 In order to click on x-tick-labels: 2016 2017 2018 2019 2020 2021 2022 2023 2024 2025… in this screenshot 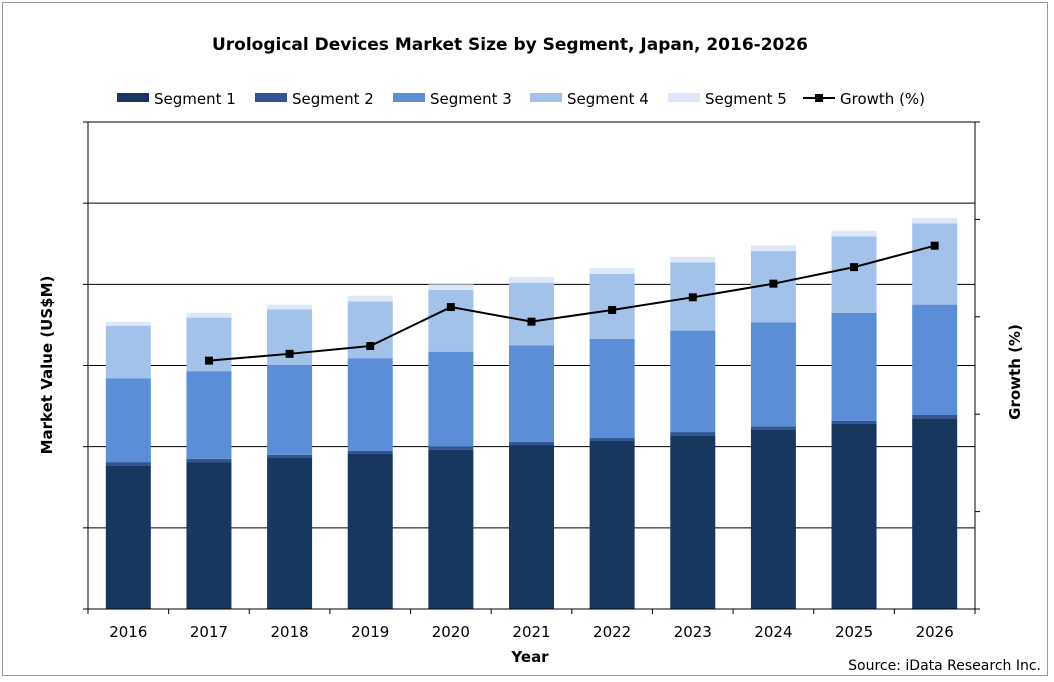, I will do `click(531, 632)`.